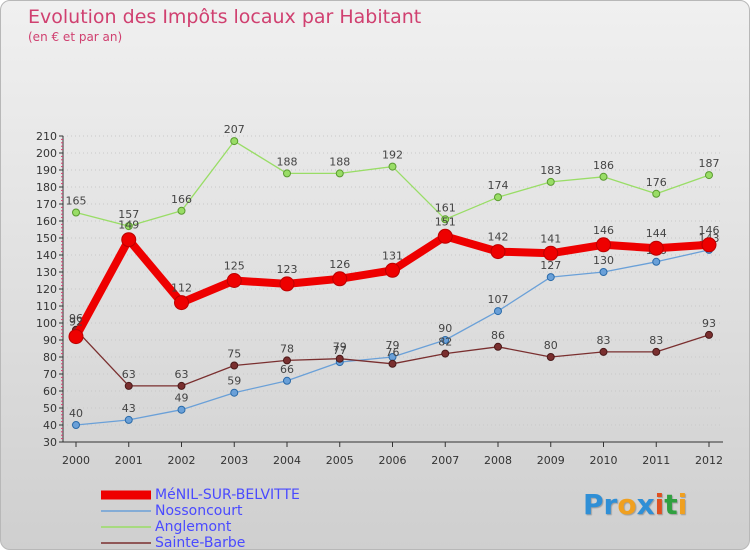  What do you see at coordinates (709, 230) in the screenshot?
I see `data-label: 146` at bounding box center [709, 230].